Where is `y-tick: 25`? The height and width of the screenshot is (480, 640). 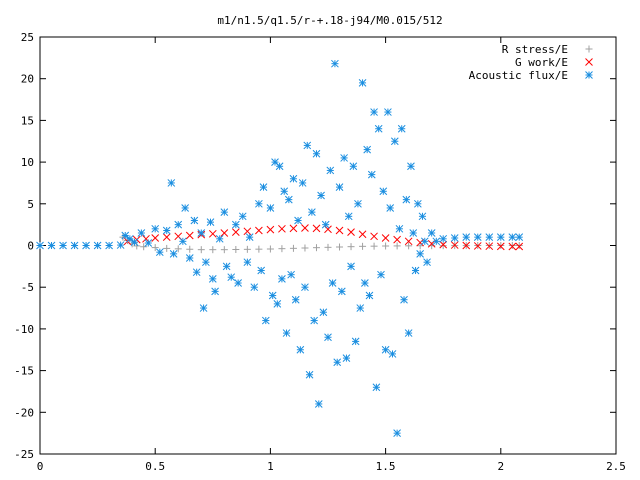
y-tick: 25 is located at coordinates (318, 37).